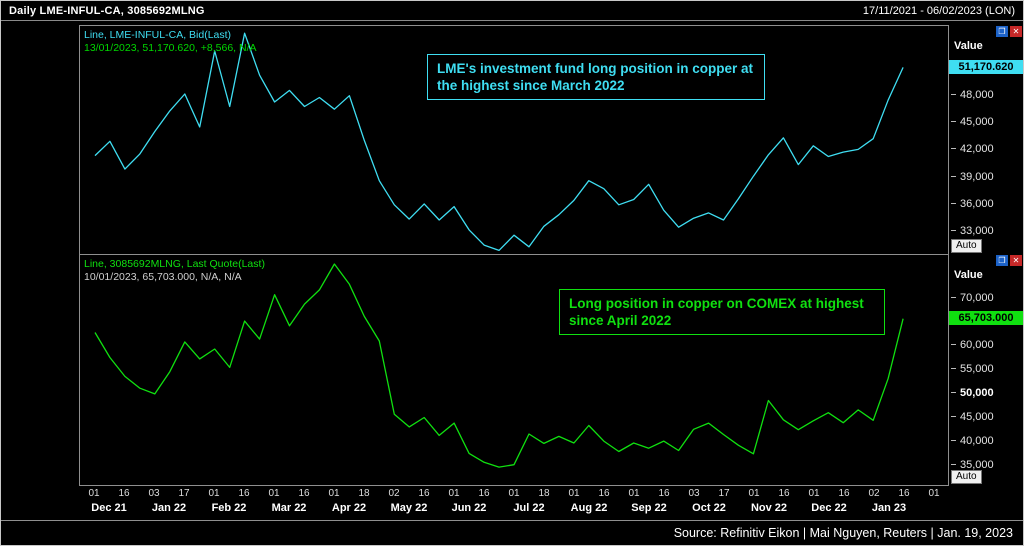 This screenshot has height=546, width=1024. What do you see at coordinates (972, 149) in the screenshot?
I see `y-axis-tick-label: 42,000` at bounding box center [972, 149].